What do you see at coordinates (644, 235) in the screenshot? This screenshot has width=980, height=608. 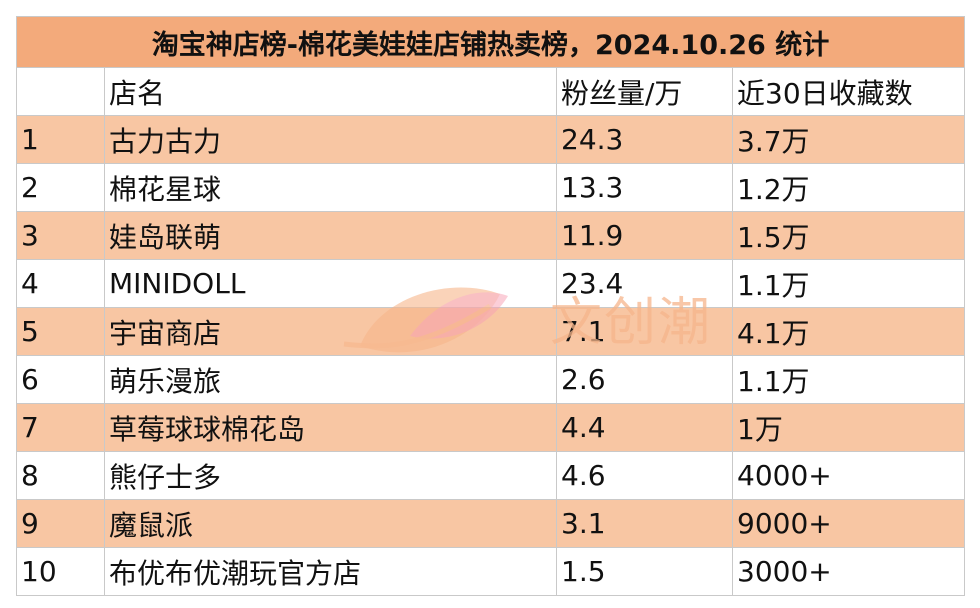 I see `fans-cell: 11.9` at bounding box center [644, 235].